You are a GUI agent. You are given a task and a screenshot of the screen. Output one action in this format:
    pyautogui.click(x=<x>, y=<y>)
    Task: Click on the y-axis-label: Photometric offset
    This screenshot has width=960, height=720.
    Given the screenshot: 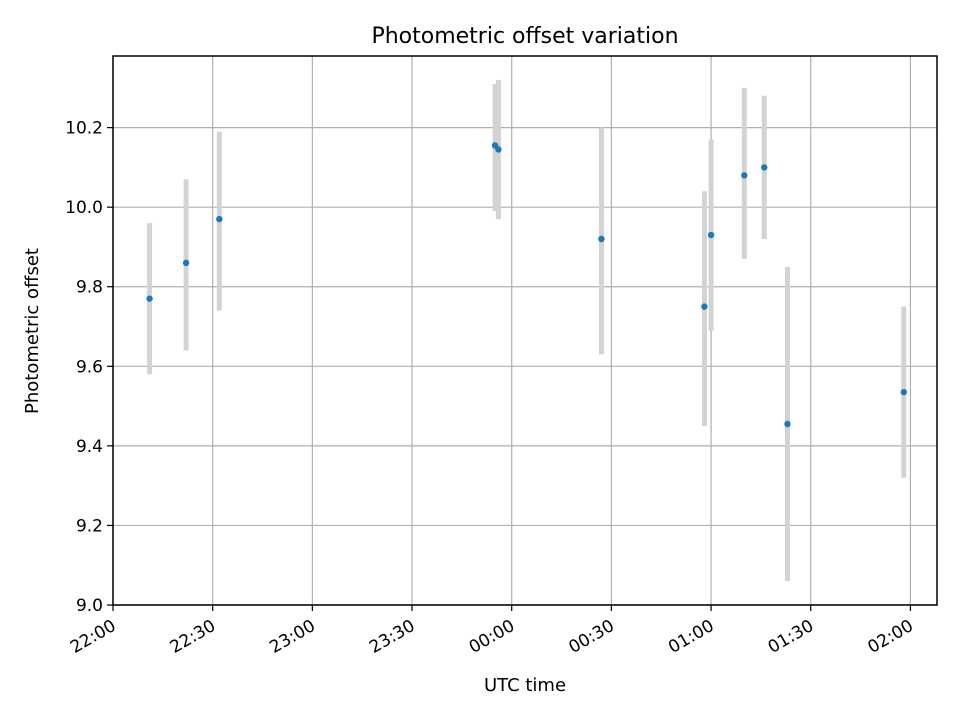 What is the action you would take?
    pyautogui.click(x=32, y=331)
    